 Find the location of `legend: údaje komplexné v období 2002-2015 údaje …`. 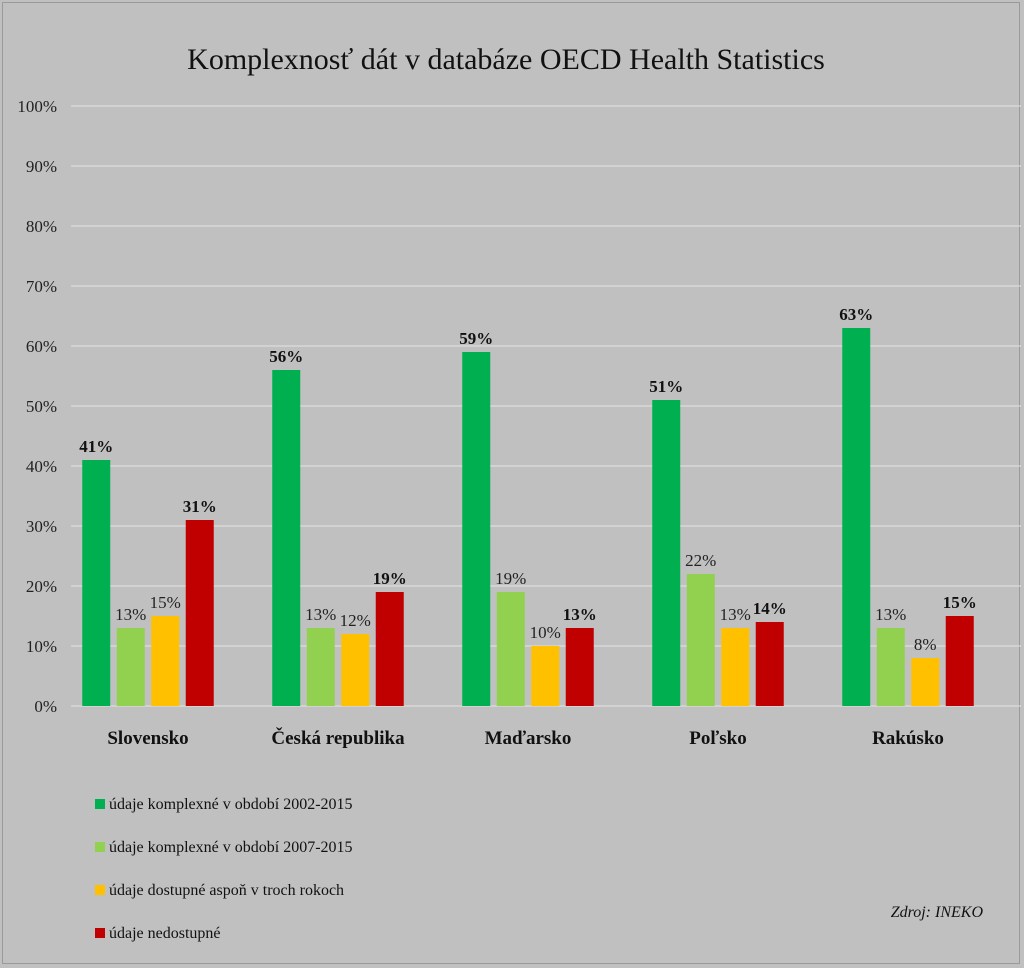

legend: údaje komplexné v období 2002-2015 údaje … is located at coordinates (224, 869).